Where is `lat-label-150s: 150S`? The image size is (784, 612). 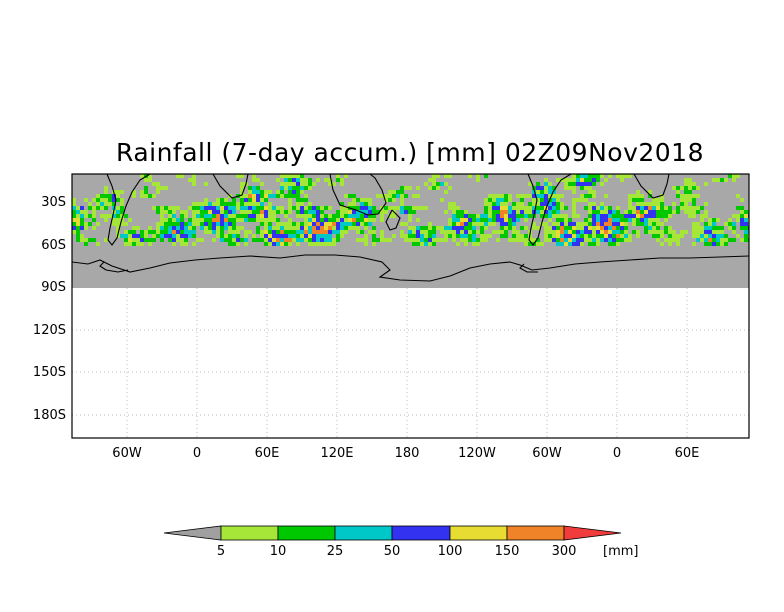 lat-label-150s: 150S is located at coordinates (49, 372).